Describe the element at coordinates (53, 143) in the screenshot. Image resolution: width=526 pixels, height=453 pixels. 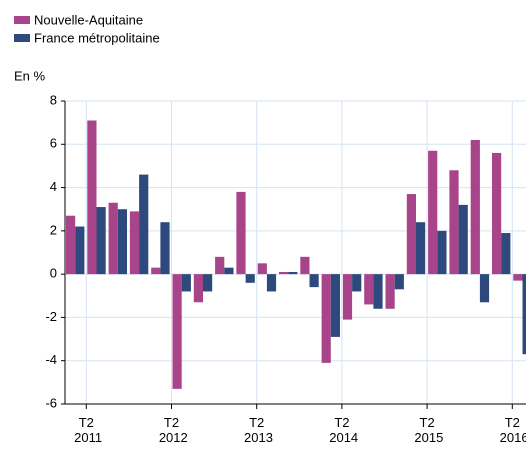
I see `y-tick-label: 6` at that location.